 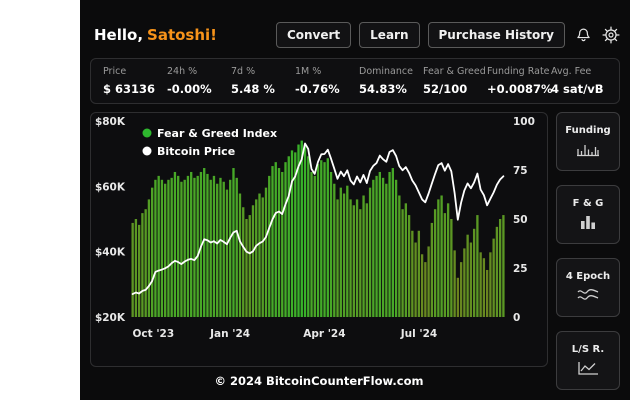 I want to click on stat-label: Price, so click(x=115, y=71).